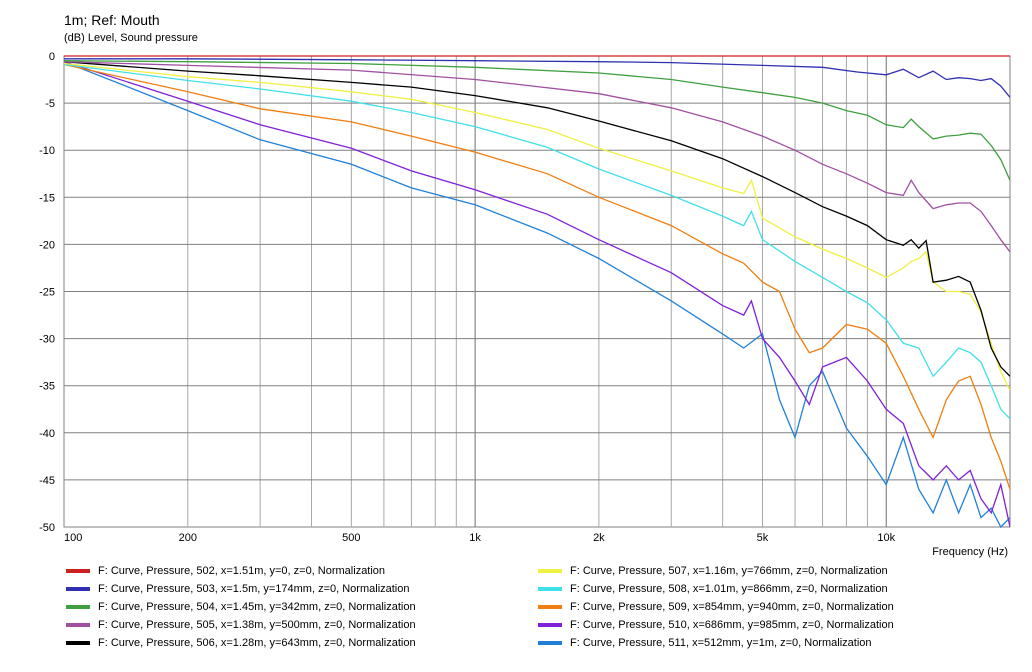 This screenshot has width=1032, height=672. Describe the element at coordinates (47, 245) in the screenshot. I see `y-tick-label: -20` at that location.